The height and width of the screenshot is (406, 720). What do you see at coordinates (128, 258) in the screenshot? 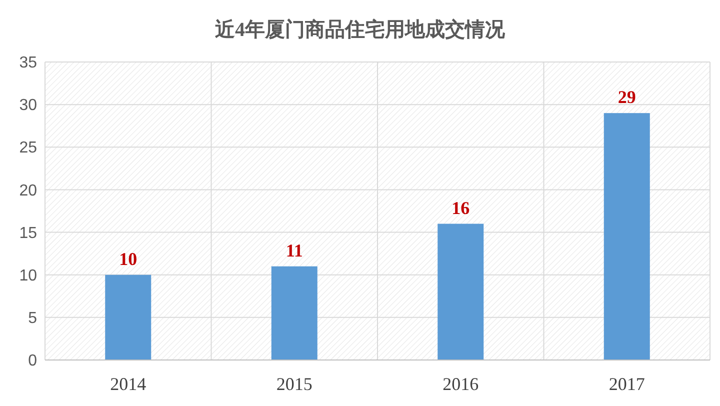
I see `data-label: 10` at bounding box center [128, 258].